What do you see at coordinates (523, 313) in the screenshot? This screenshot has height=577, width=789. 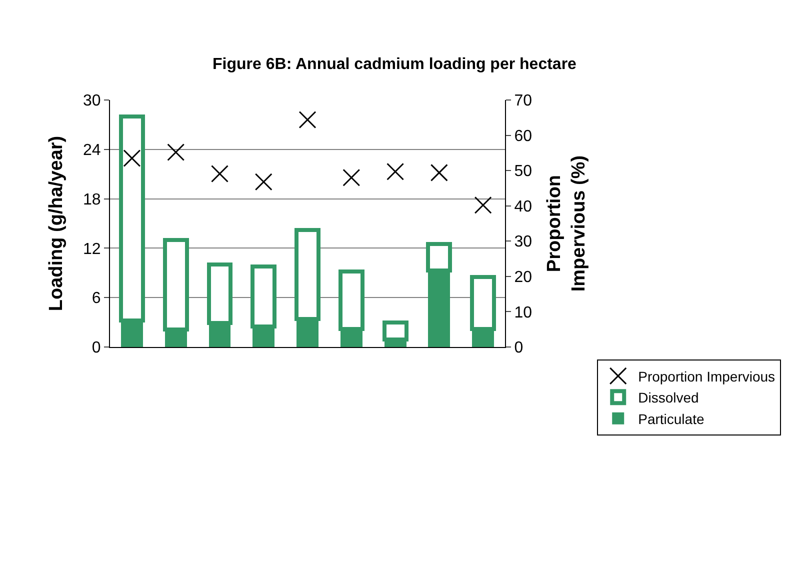 I see `y2-tick-label: 10` at bounding box center [523, 313].